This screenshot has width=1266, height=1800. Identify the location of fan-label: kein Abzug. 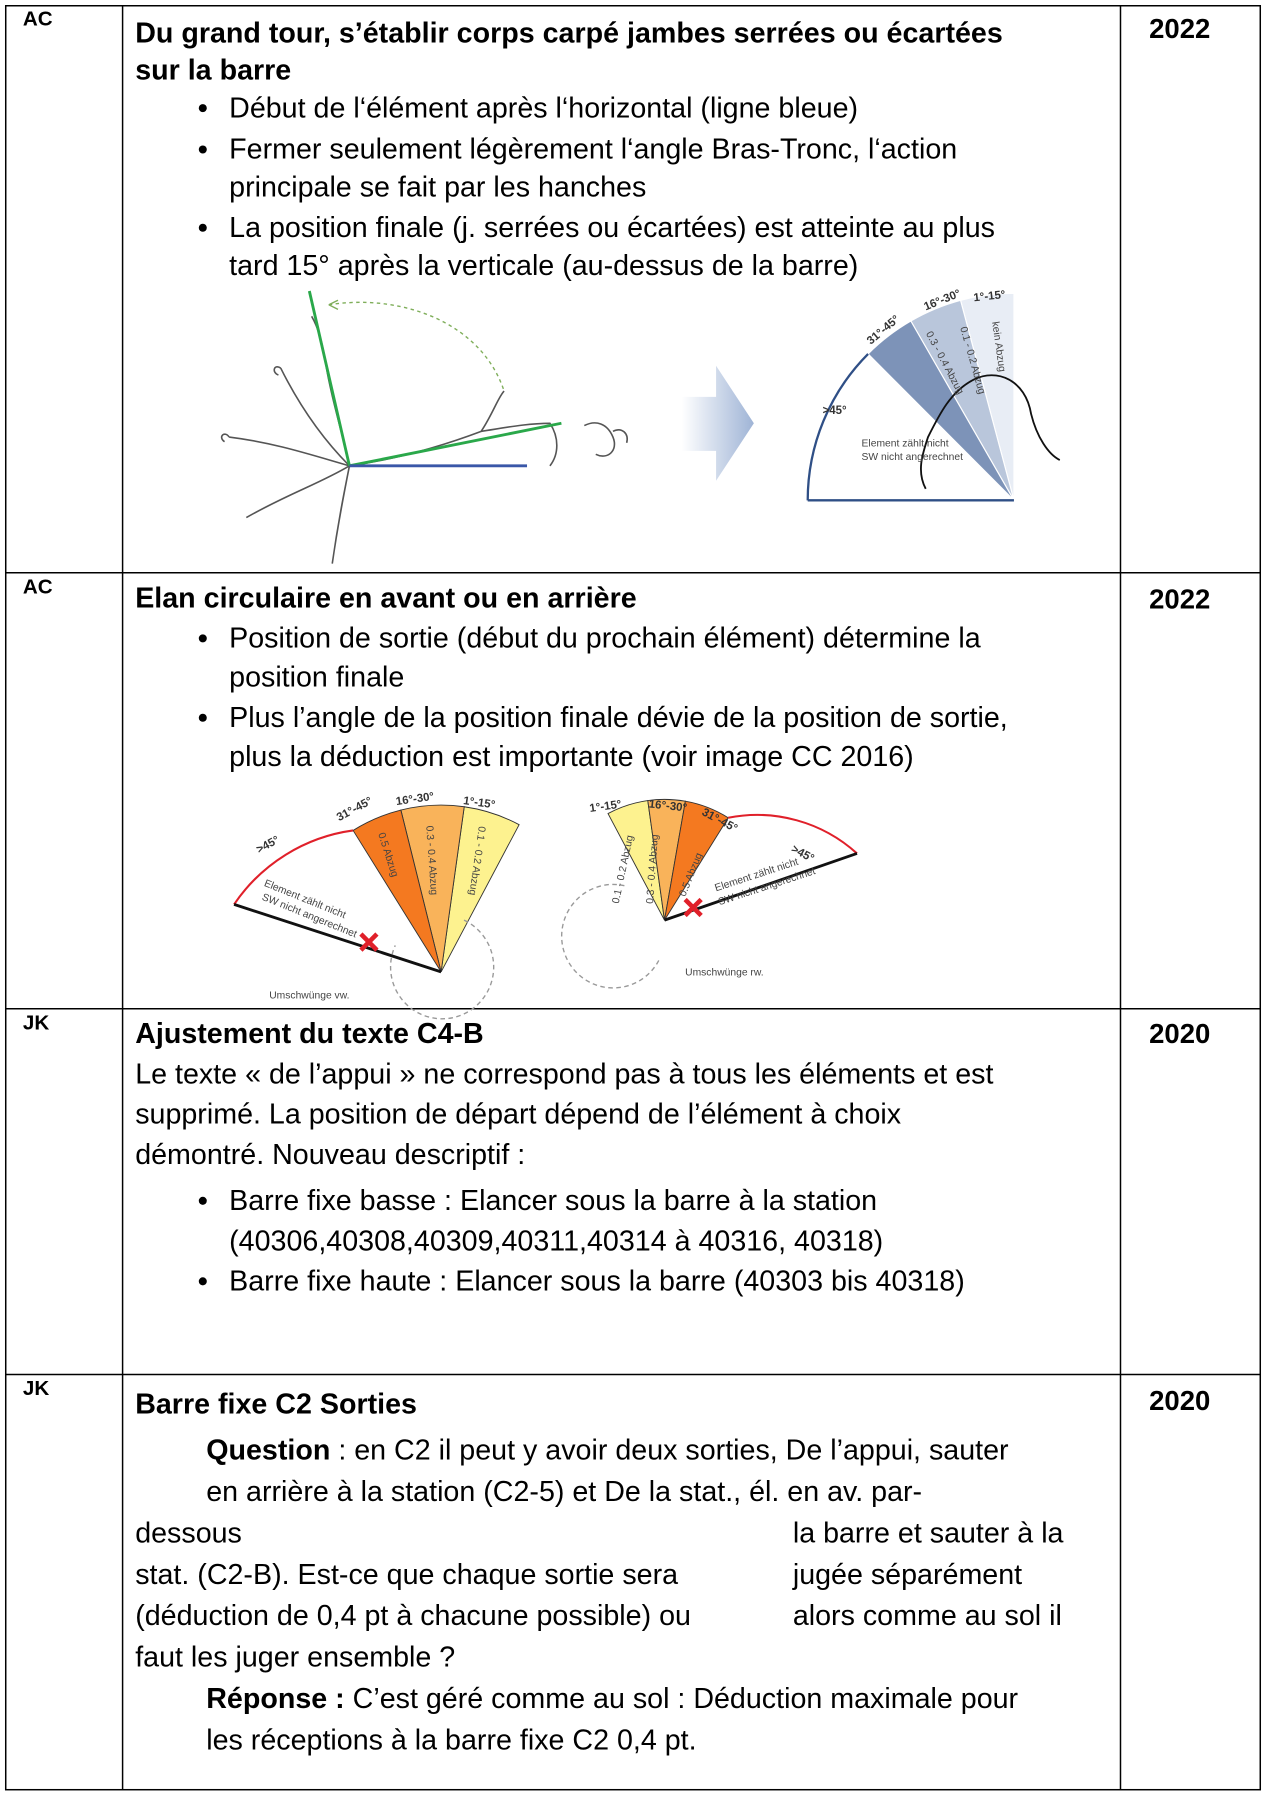
(998, 347).